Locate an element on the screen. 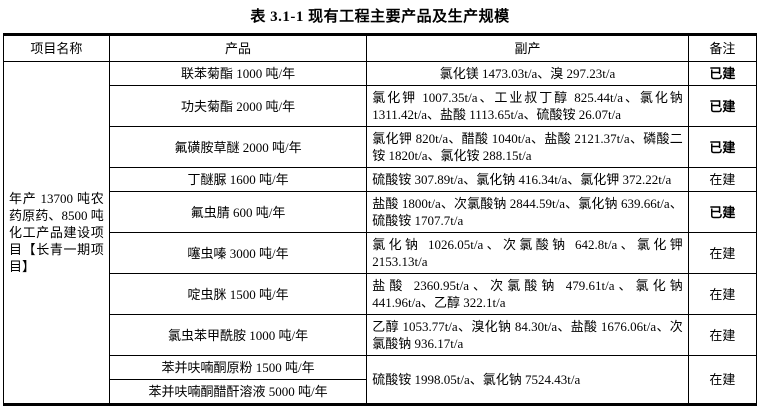 This screenshot has width=760, height=416. product-cell: 苯并呋喃酮醋酐溶液 5000 吨/年 is located at coordinates (238, 392).